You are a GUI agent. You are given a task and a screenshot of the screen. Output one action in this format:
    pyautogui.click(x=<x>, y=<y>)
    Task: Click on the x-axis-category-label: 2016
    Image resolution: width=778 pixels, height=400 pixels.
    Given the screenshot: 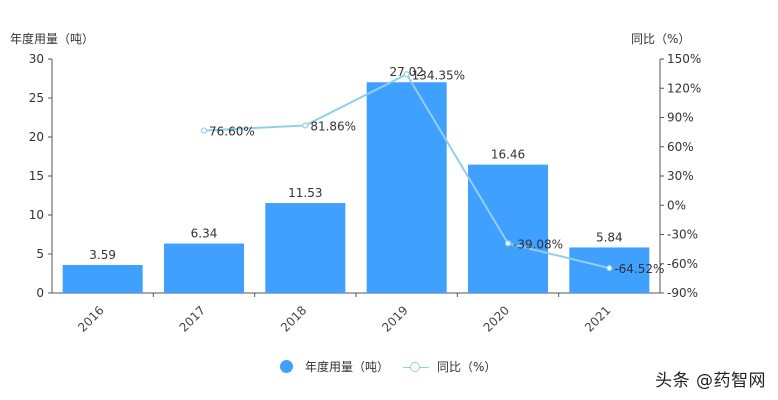 What is the action you would take?
    pyautogui.click(x=90, y=318)
    